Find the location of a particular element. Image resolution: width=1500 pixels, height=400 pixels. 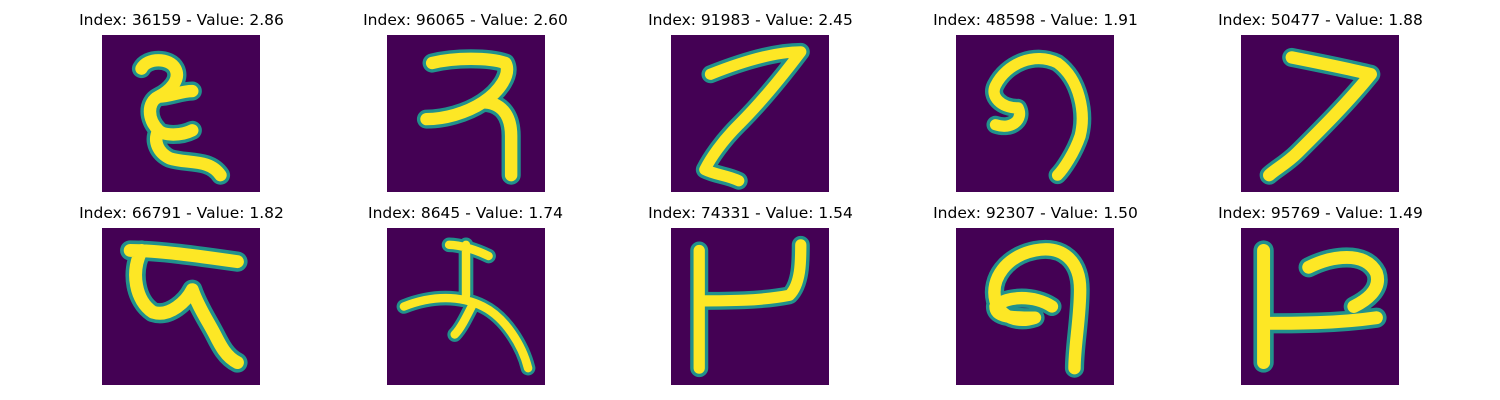

panel: Index: 91983 - Value: 2.45 is located at coordinates (750, 106).